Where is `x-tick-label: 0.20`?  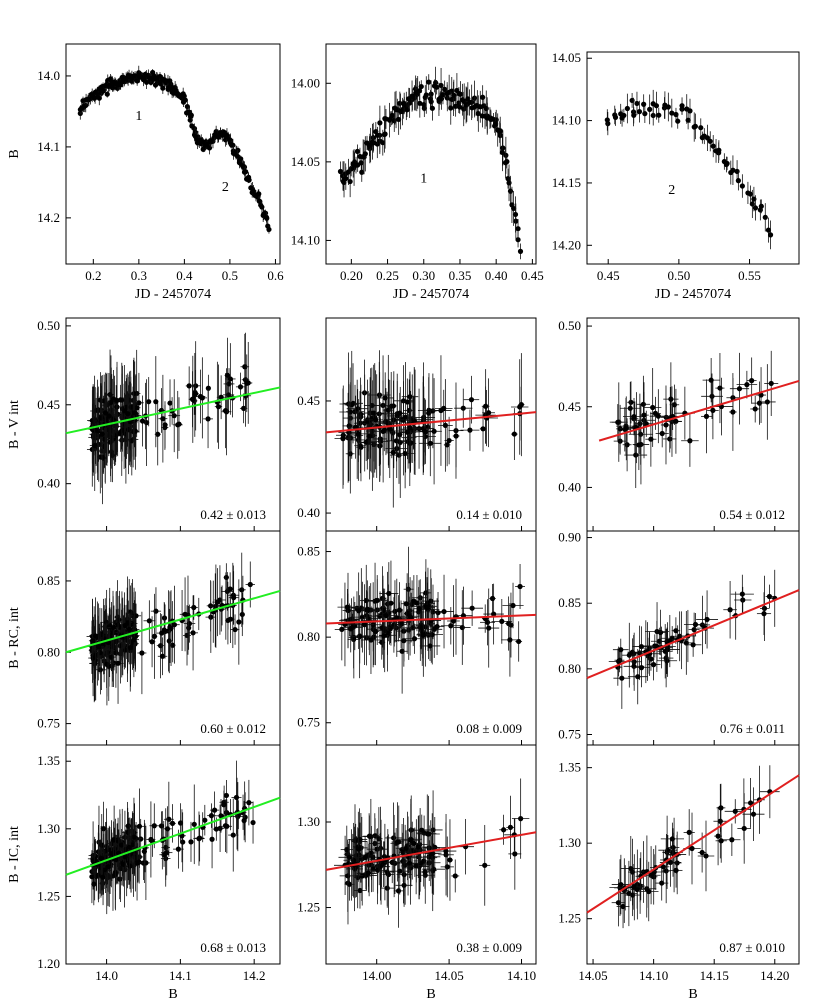
x-tick-label: 0.20 is located at coordinates (351, 275).